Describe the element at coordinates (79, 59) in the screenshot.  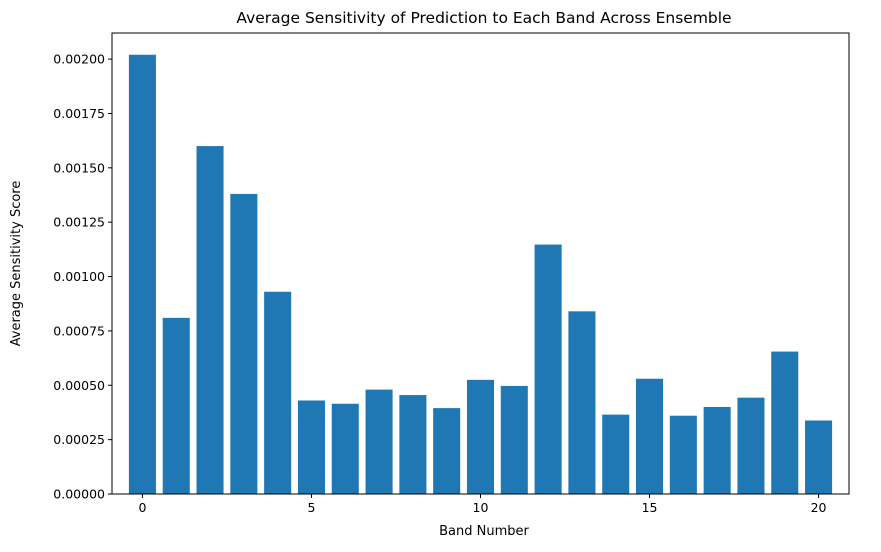
I see `y-tick-label: 0.00200` at that location.